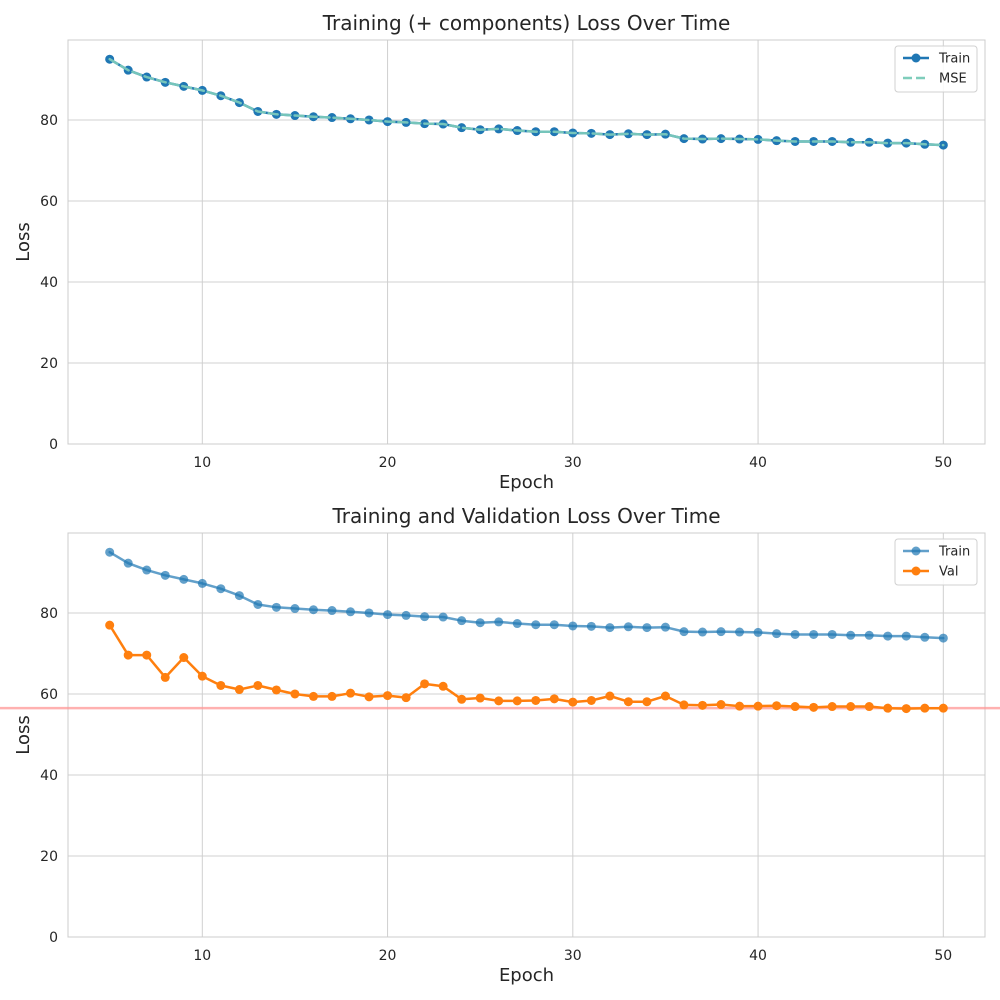 The image size is (1000, 1000). I want to click on chart-1-series-val, so click(526, 667).